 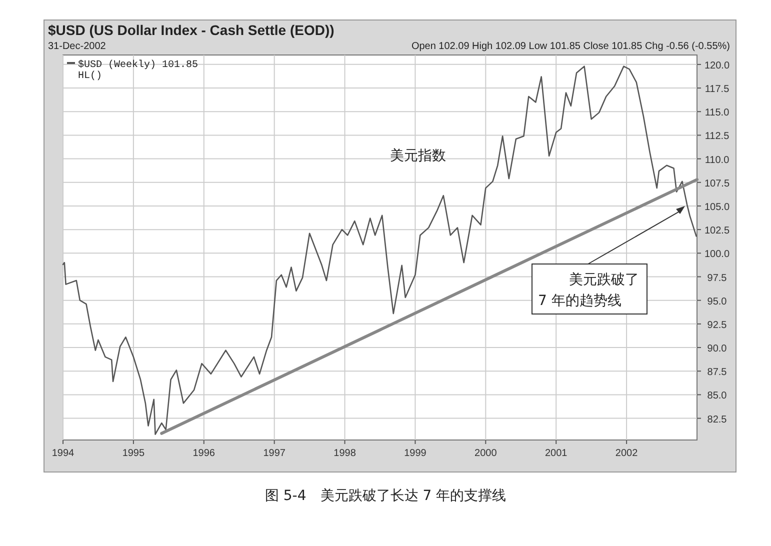 I want to click on legend-label: $USD (Weekly) 101.85, so click(x=138, y=65).